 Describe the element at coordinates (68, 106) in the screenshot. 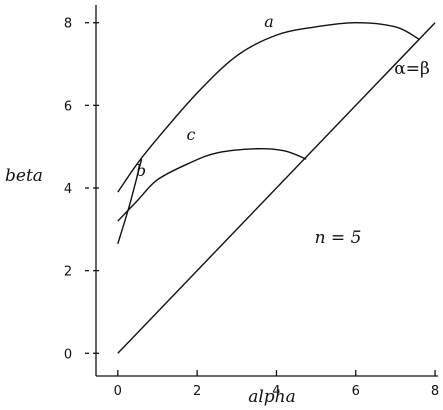

I see `y-tick-label-6: 6` at that location.